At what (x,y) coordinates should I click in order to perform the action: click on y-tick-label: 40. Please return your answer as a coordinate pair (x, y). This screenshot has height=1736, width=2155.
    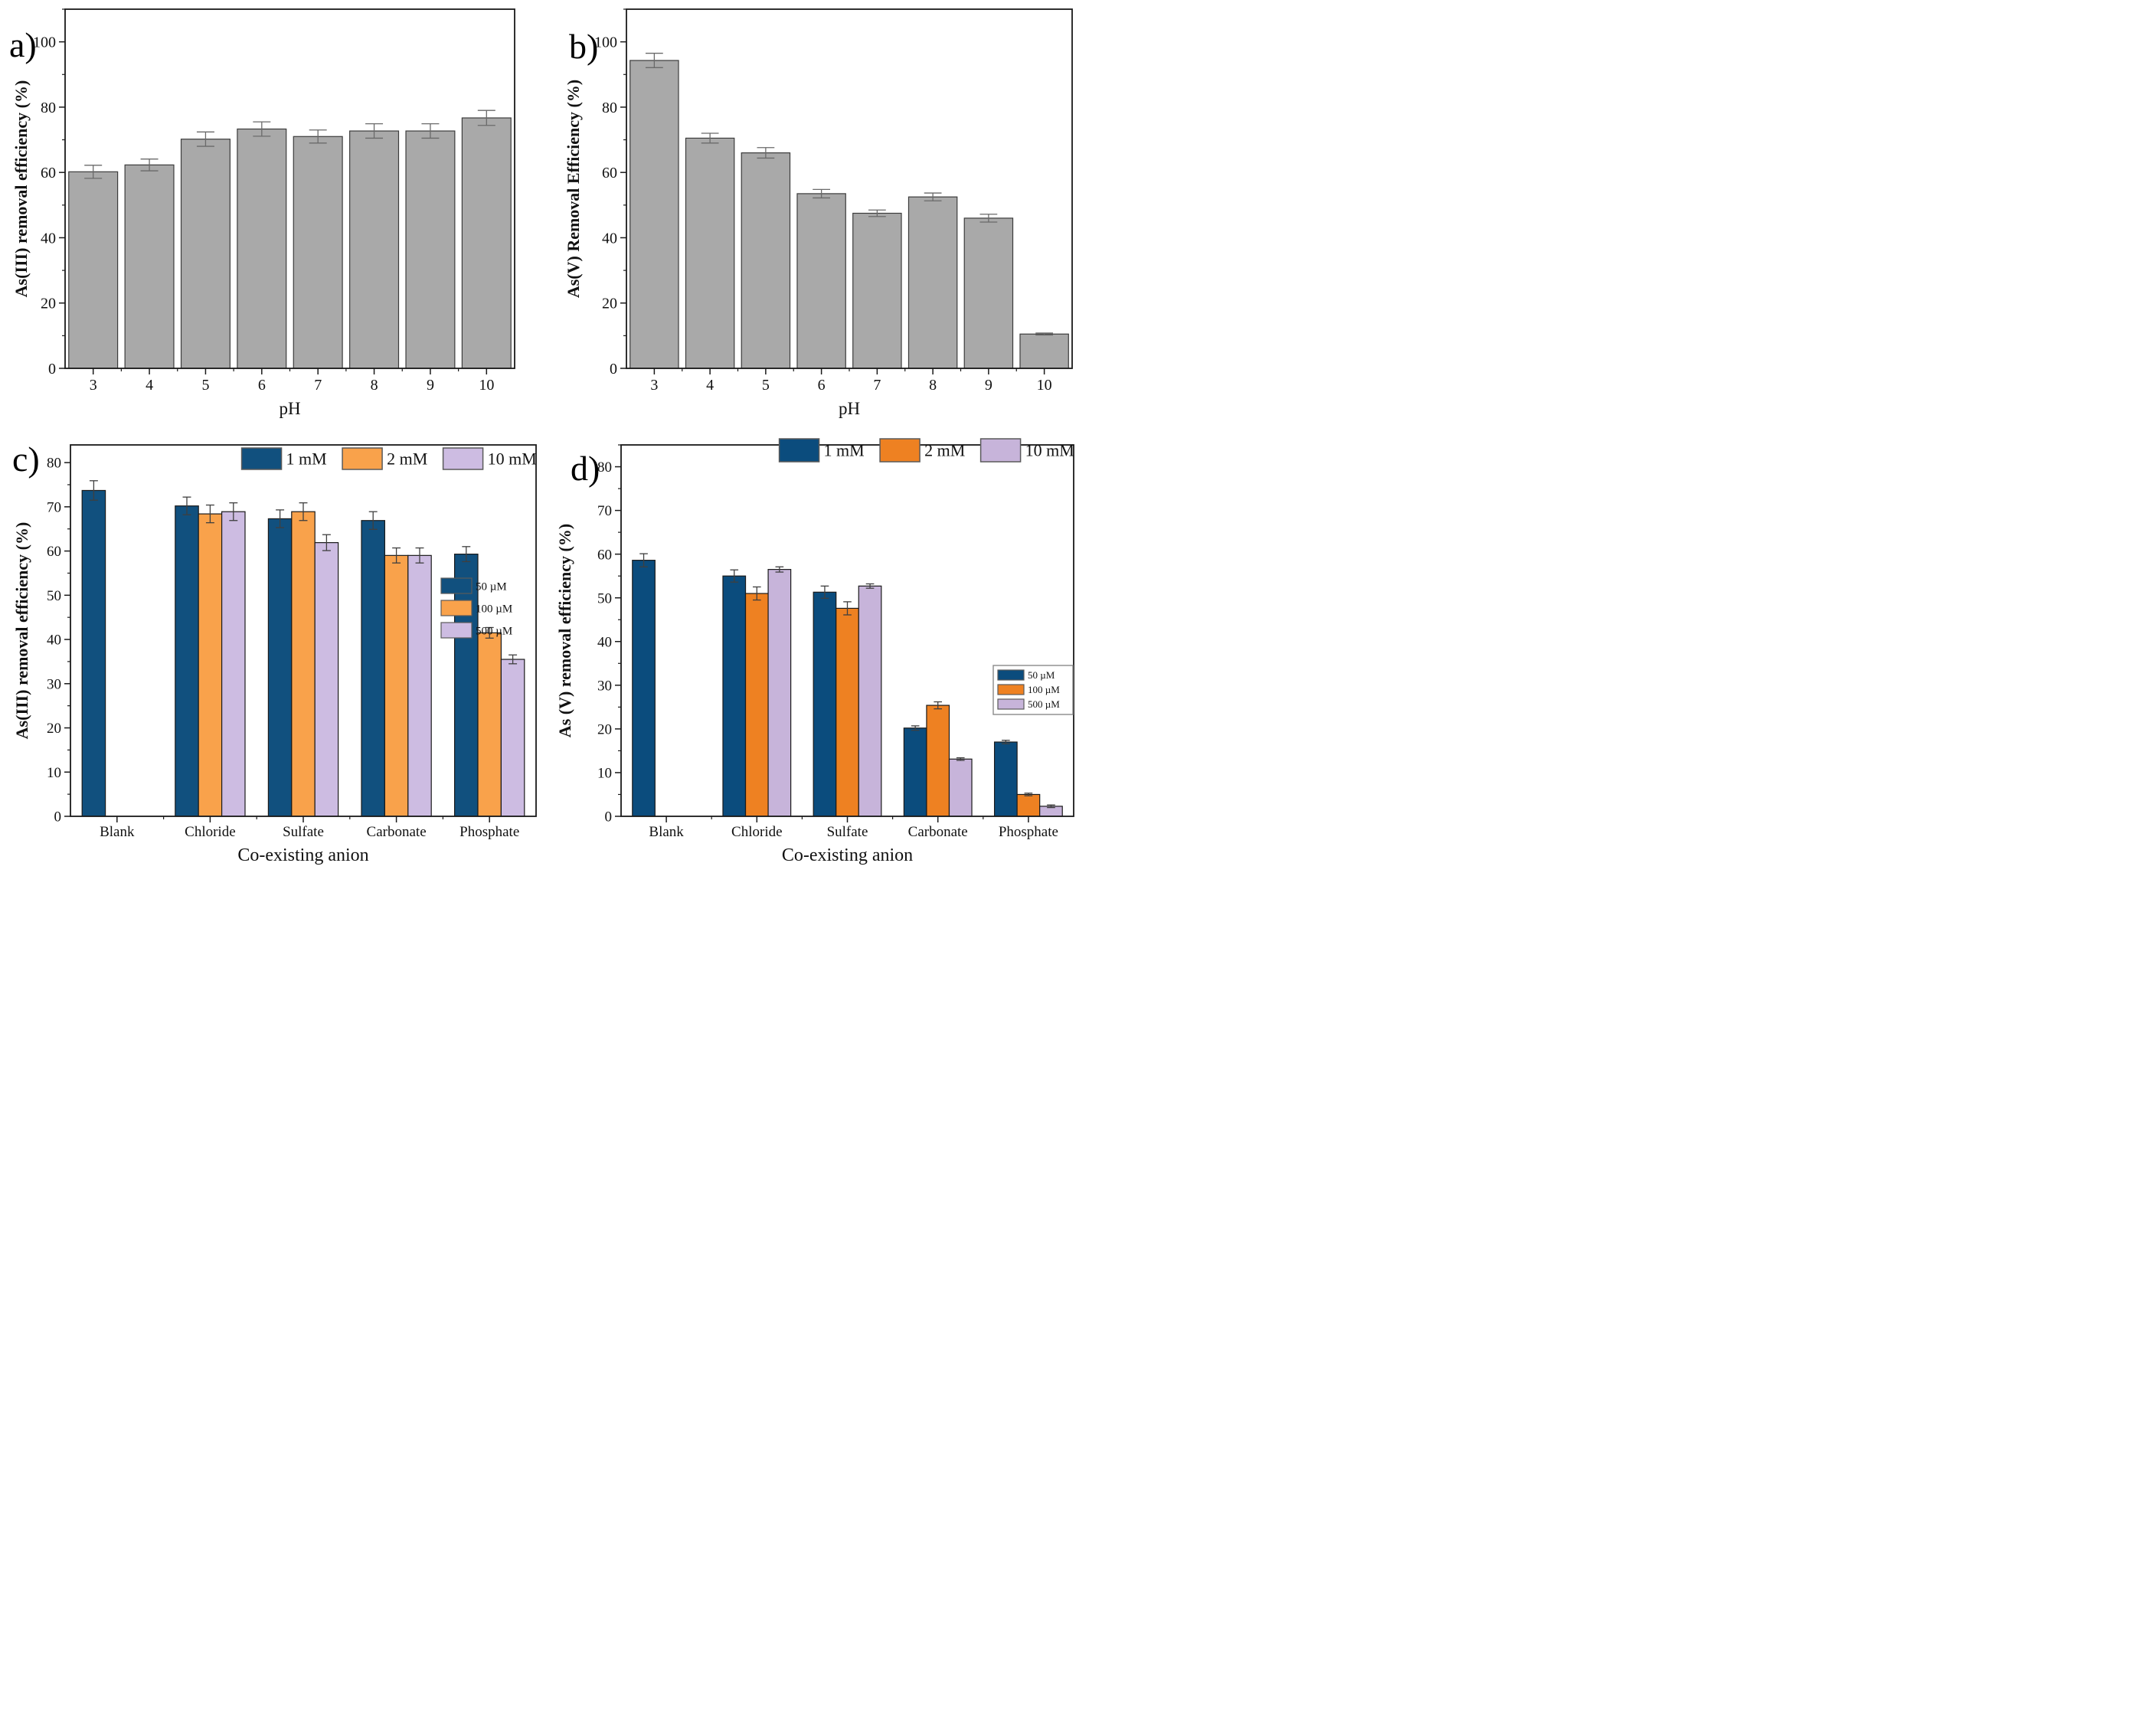
    Looking at the image, I should click on (604, 642).